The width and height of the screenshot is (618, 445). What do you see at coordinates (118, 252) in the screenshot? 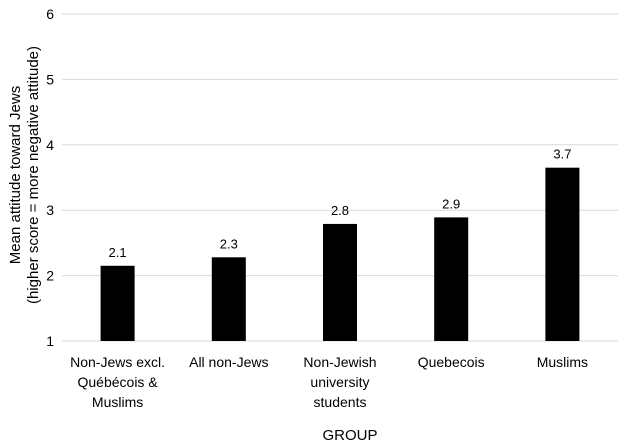
I see `data-label: 2.1` at bounding box center [118, 252].